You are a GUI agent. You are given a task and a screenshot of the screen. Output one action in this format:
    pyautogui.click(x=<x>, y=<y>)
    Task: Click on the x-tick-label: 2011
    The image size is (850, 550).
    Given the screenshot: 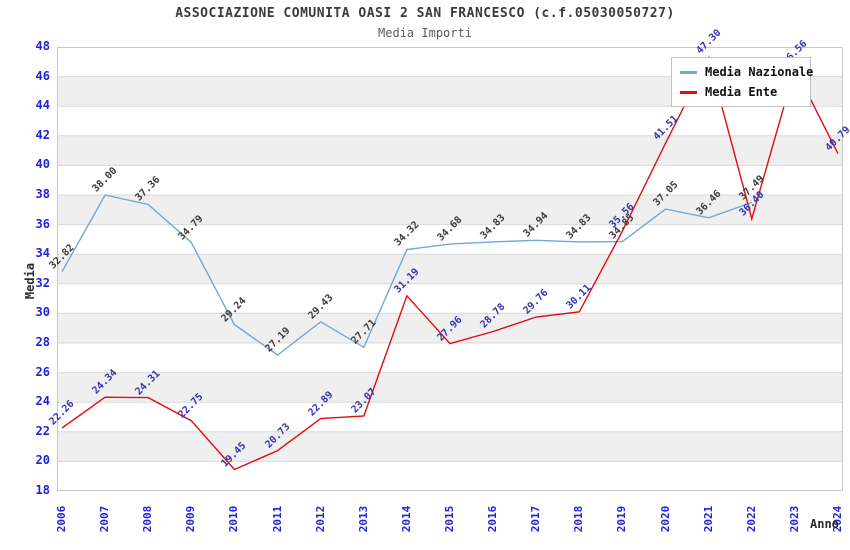 What is the action you would take?
    pyautogui.click(x=277, y=519)
    